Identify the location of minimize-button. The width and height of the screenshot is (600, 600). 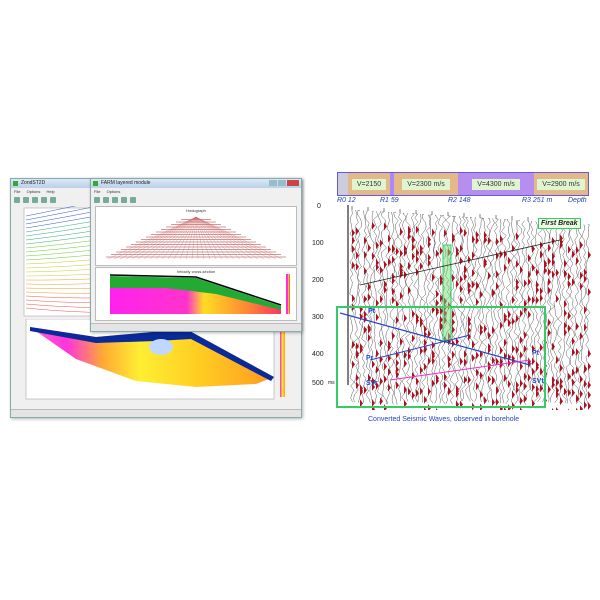
(273, 183).